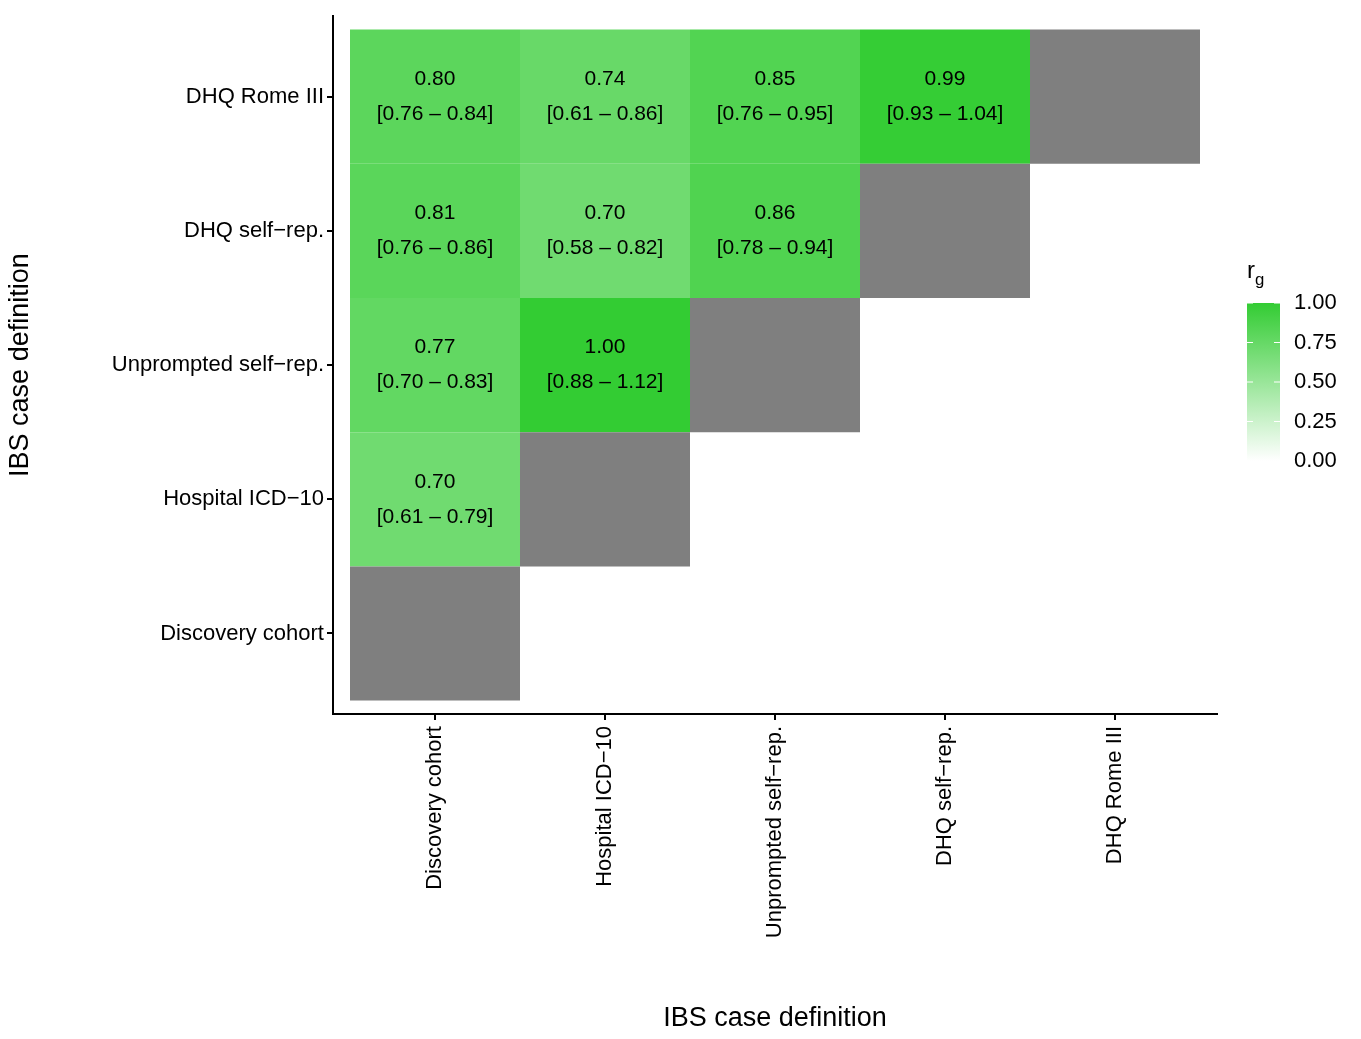  Describe the element at coordinates (1315, 302) in the screenshot. I see `color-bar-label: 1.00` at that location.